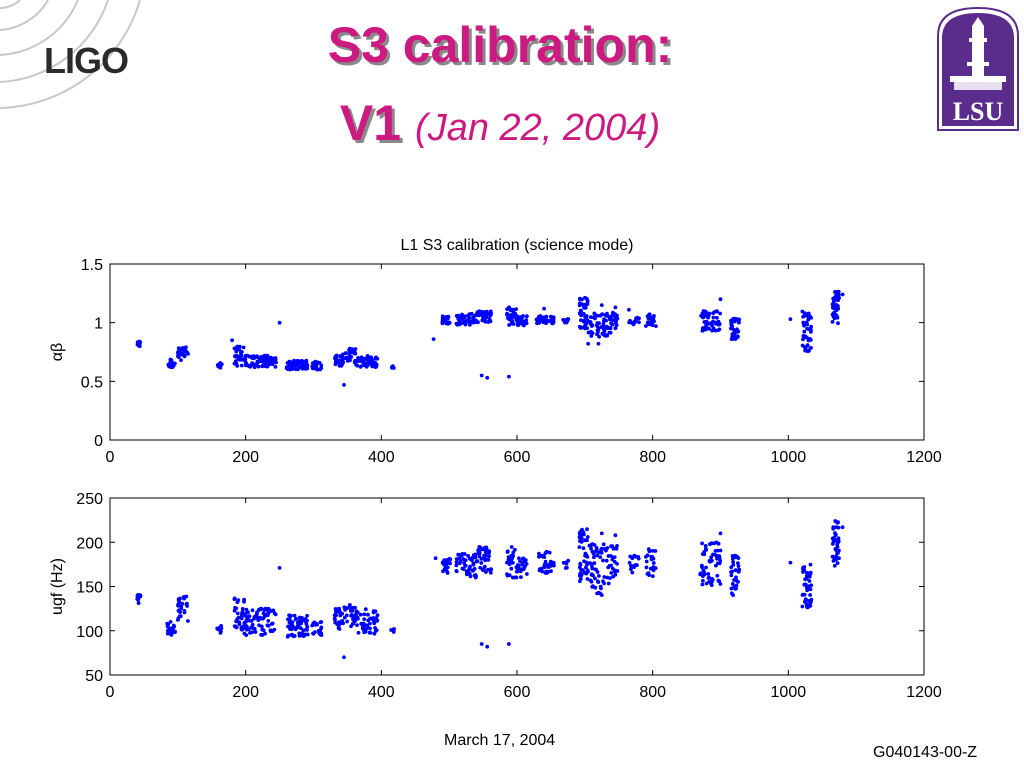 The width and height of the screenshot is (1024, 768). I want to click on y-tick-label: 1, so click(98, 324).